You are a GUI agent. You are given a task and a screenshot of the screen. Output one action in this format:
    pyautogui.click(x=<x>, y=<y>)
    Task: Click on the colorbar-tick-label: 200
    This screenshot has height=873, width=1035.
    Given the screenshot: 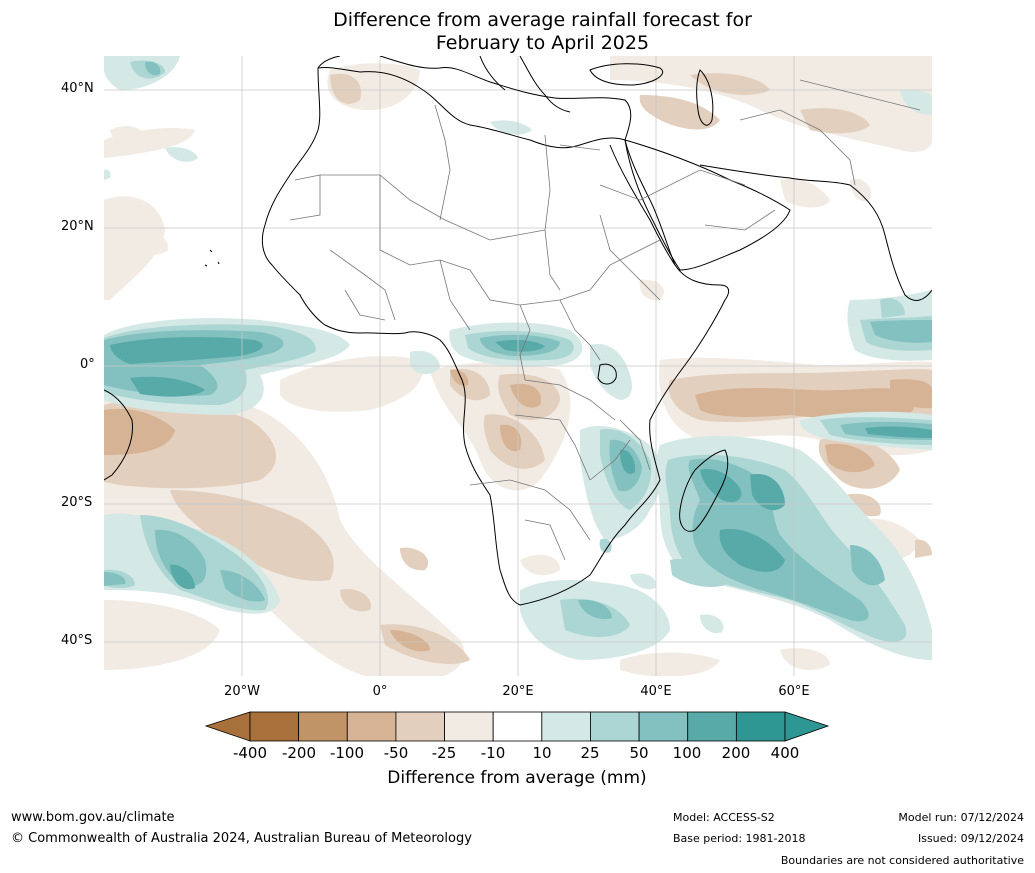 What is the action you would take?
    pyautogui.click(x=736, y=753)
    